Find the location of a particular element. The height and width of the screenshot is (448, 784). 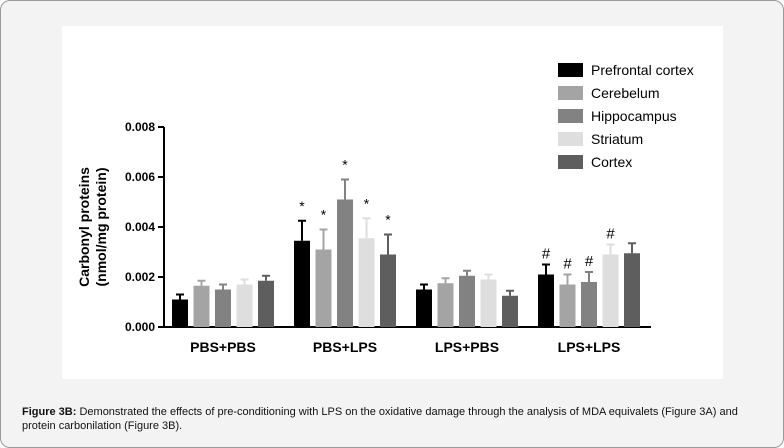

y-tick-label: 0.006 is located at coordinates (140, 177).